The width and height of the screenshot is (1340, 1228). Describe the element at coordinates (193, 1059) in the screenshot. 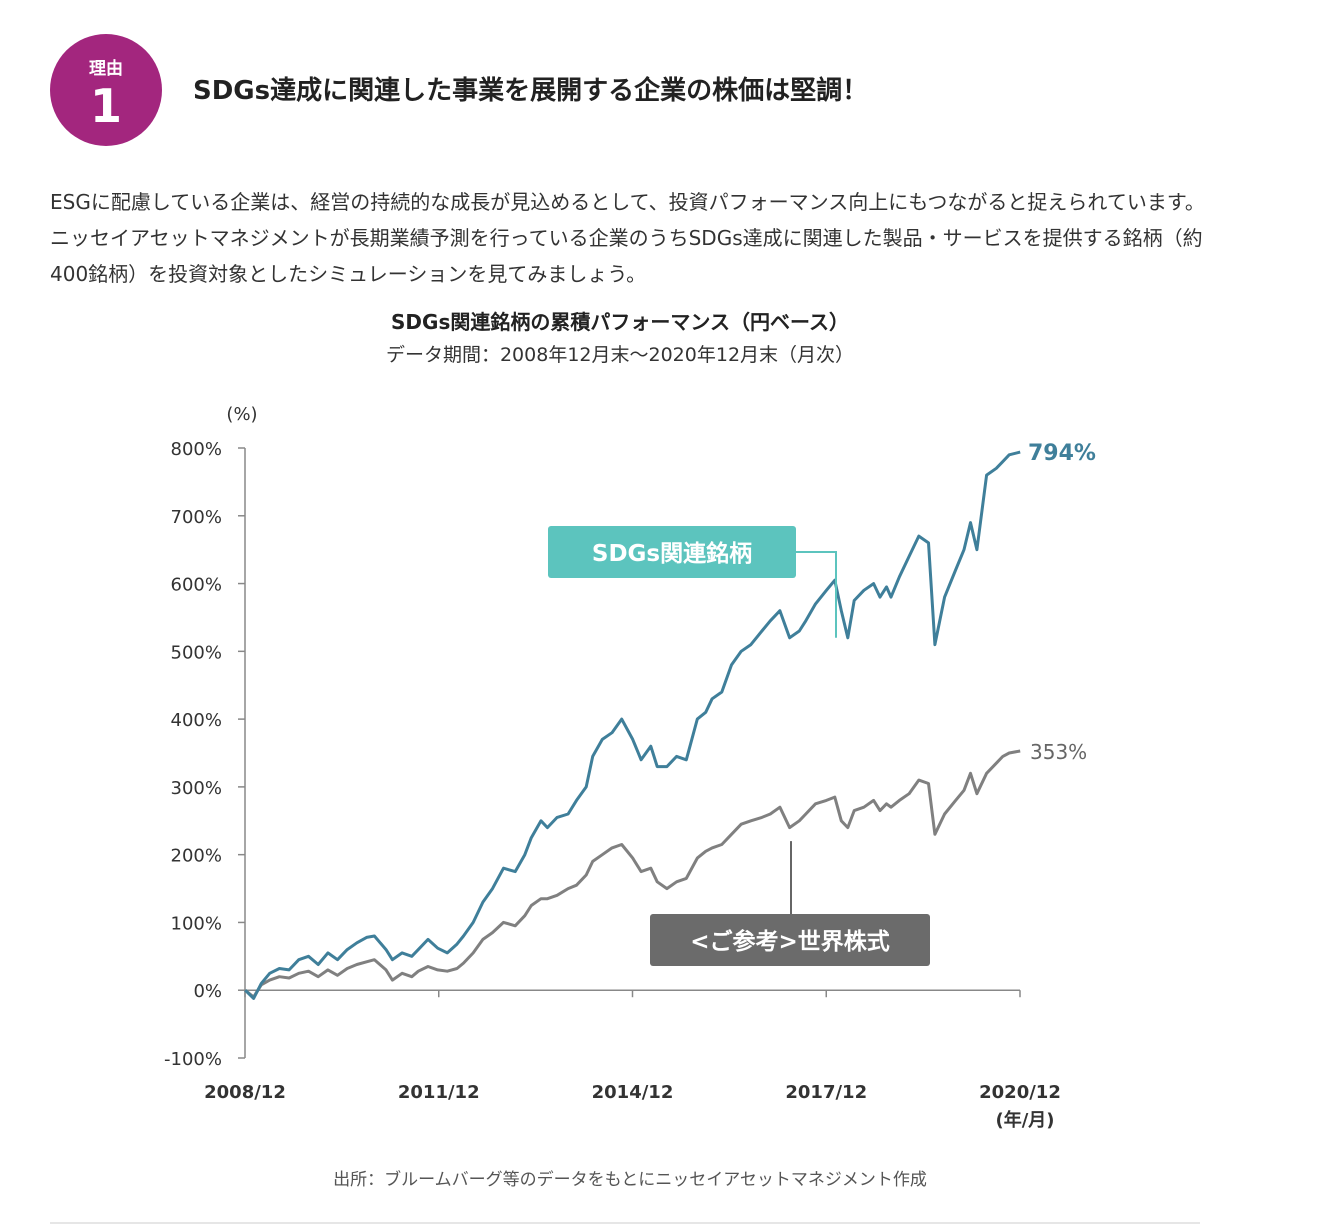

I see `y-tick-label: -100%` at that location.